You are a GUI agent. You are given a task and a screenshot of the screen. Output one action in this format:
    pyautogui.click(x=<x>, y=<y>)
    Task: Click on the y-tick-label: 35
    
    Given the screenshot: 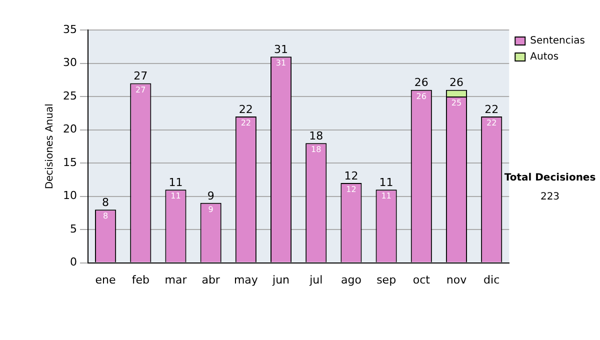 What is the action you would take?
    pyautogui.click(x=69, y=29)
    